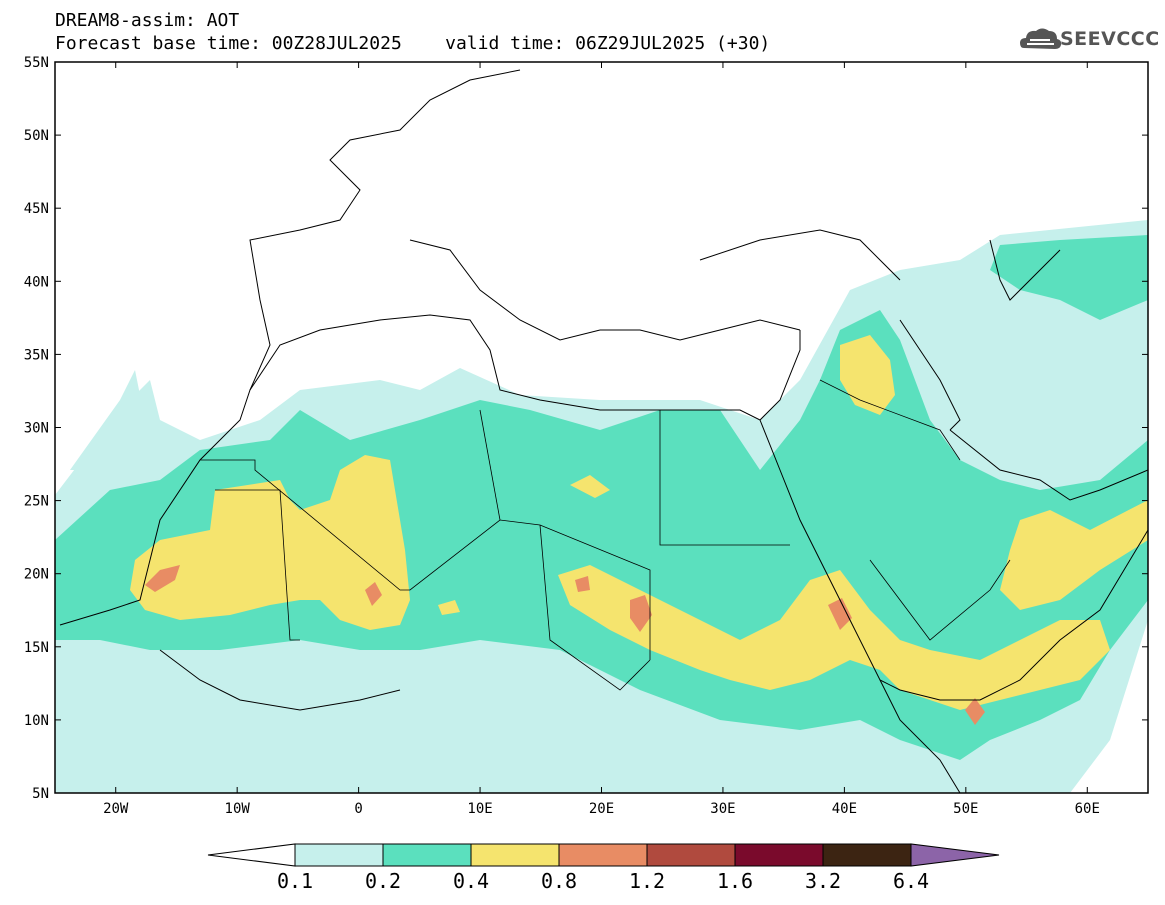 The image size is (1165, 905). What do you see at coordinates (251, 855) in the screenshot?
I see `colorbar-under-arrow` at bounding box center [251, 855].